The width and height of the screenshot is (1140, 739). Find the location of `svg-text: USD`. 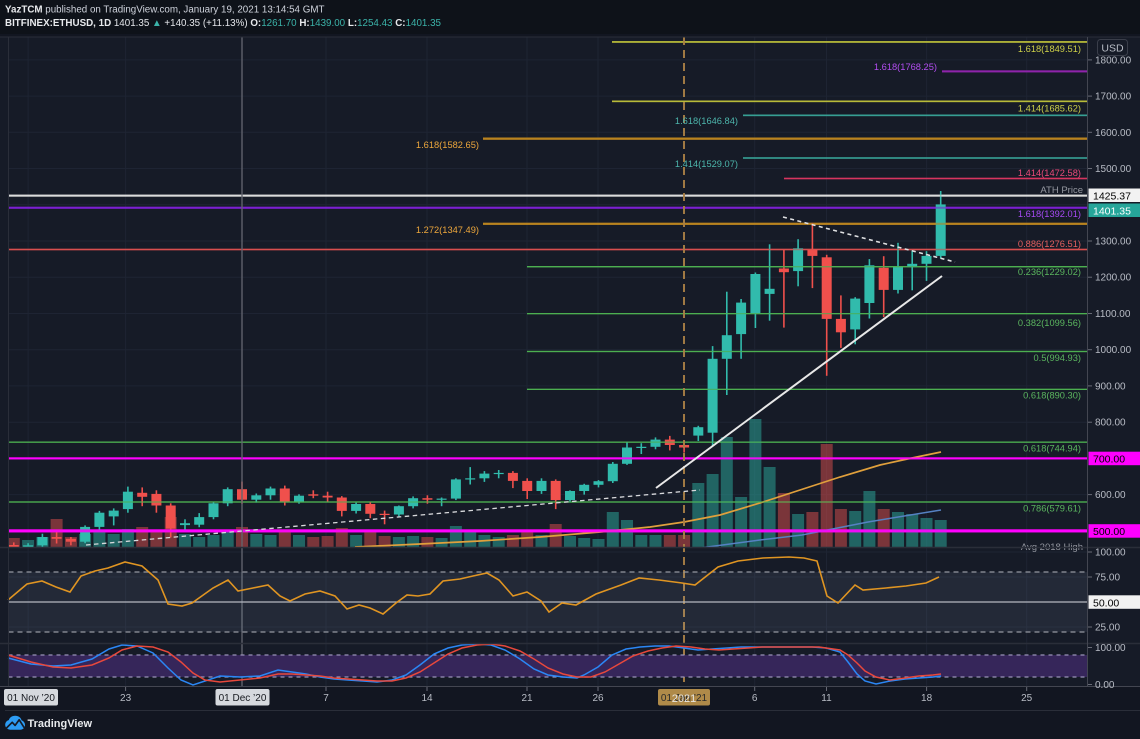

svg-text: USD is located at coordinates (1112, 49).